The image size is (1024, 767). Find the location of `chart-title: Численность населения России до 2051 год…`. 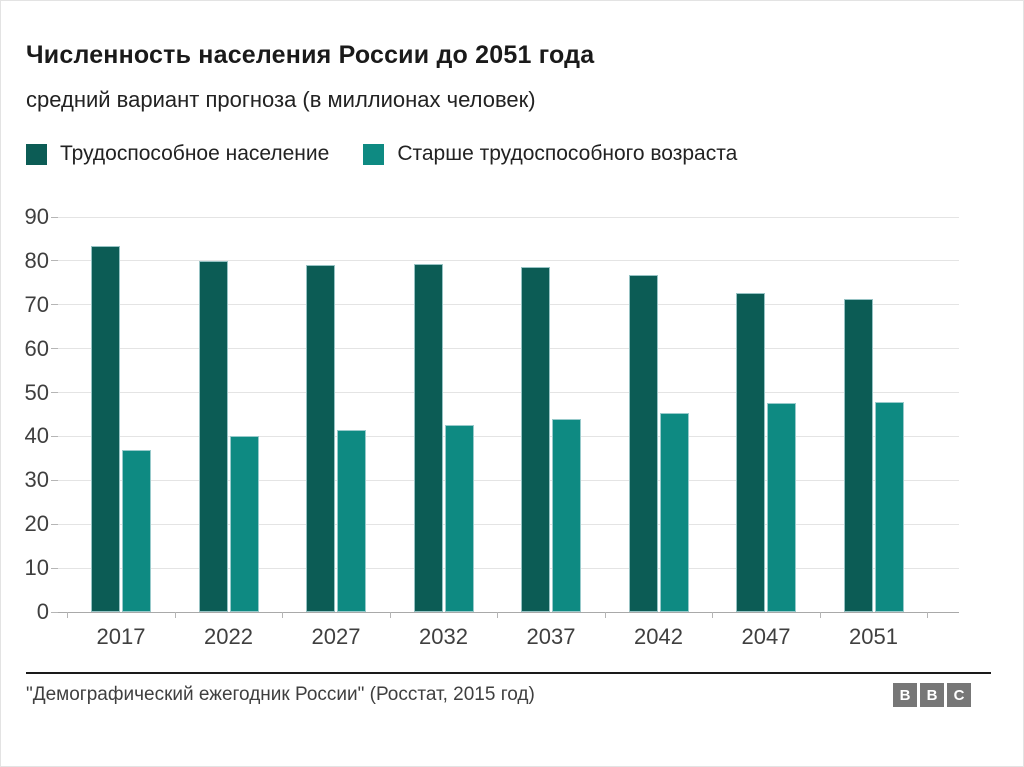

chart-title: Численность населения России до 2051 год… is located at coordinates (310, 55).